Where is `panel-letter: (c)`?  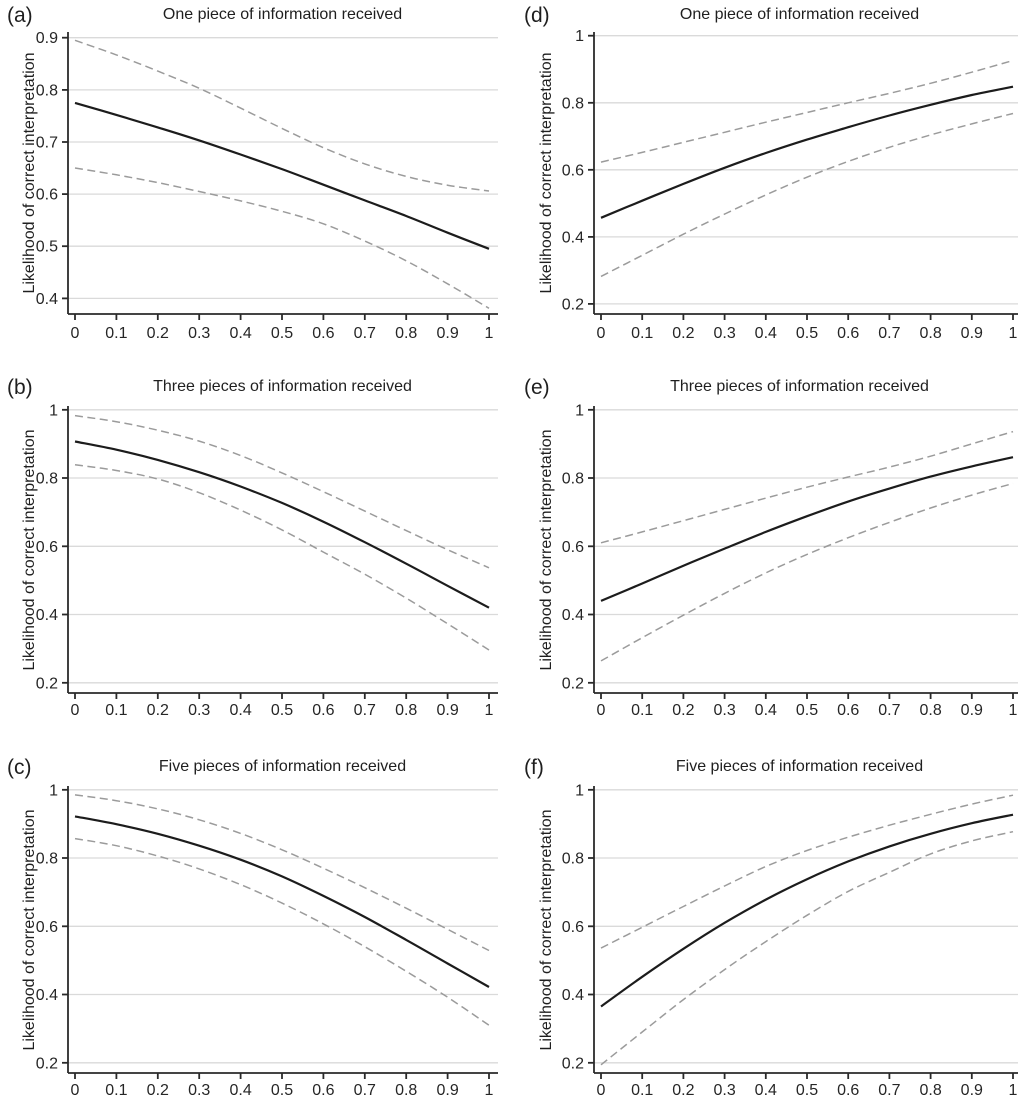 panel-letter: (c) is located at coordinates (19, 767).